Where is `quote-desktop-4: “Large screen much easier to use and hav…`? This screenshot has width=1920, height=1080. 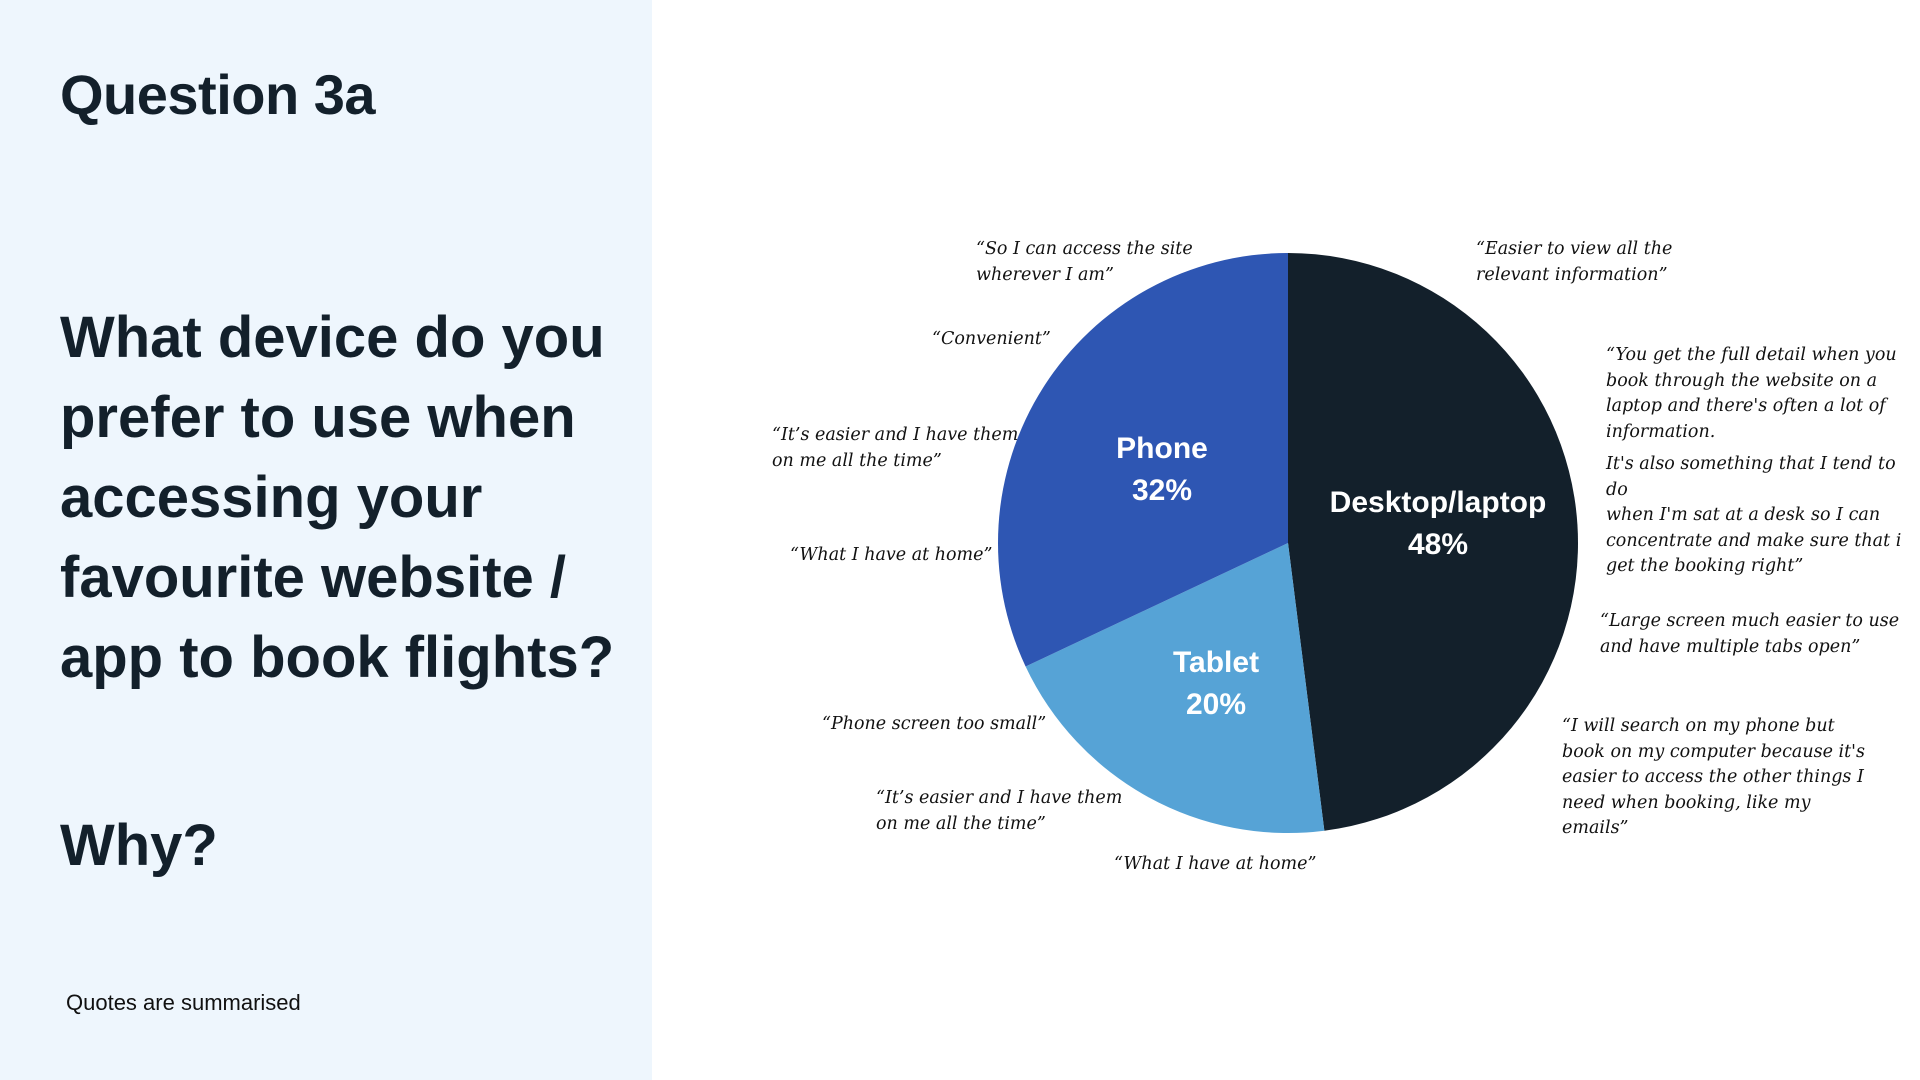
quote-desktop-4: “Large screen much easier to use and hav… is located at coordinates (1750, 634).